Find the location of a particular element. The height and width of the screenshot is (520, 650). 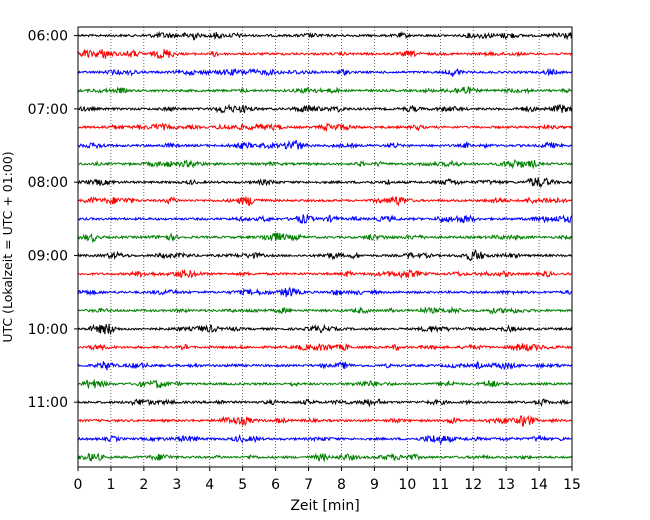

x-tick-label: 4 is located at coordinates (209, 485).